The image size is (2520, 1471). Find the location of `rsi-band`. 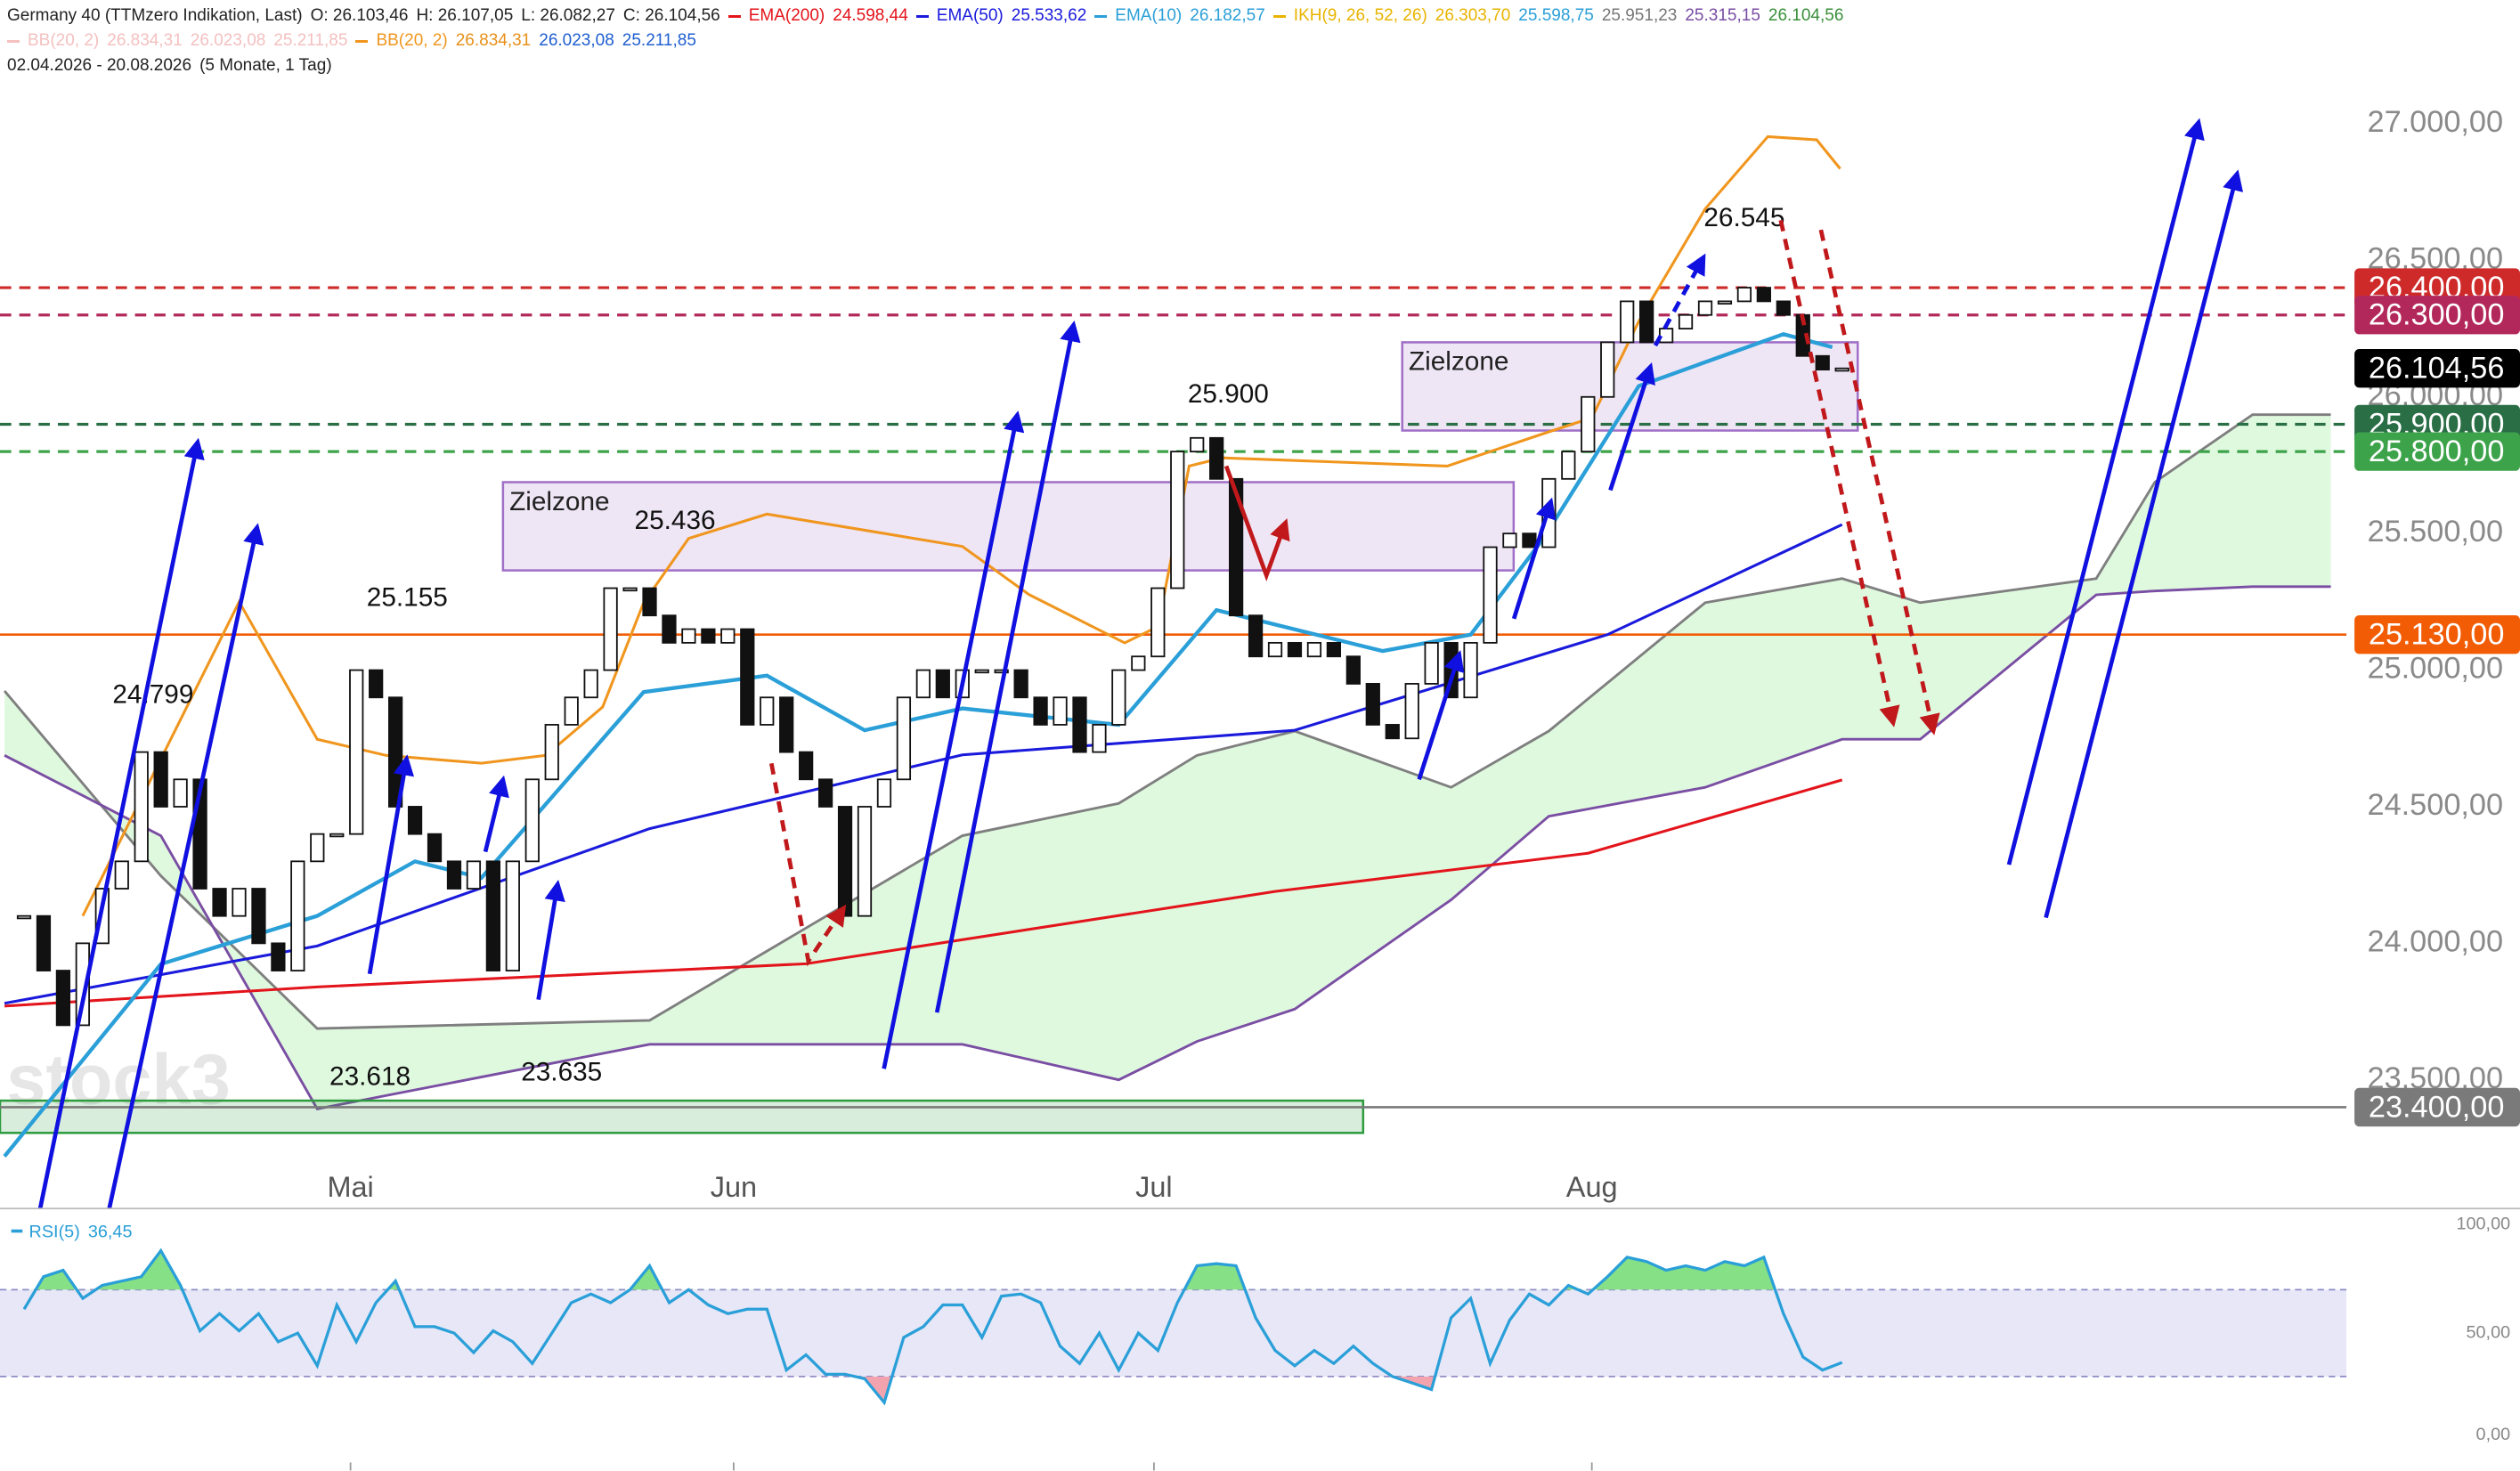

rsi-band is located at coordinates (1173, 1333).